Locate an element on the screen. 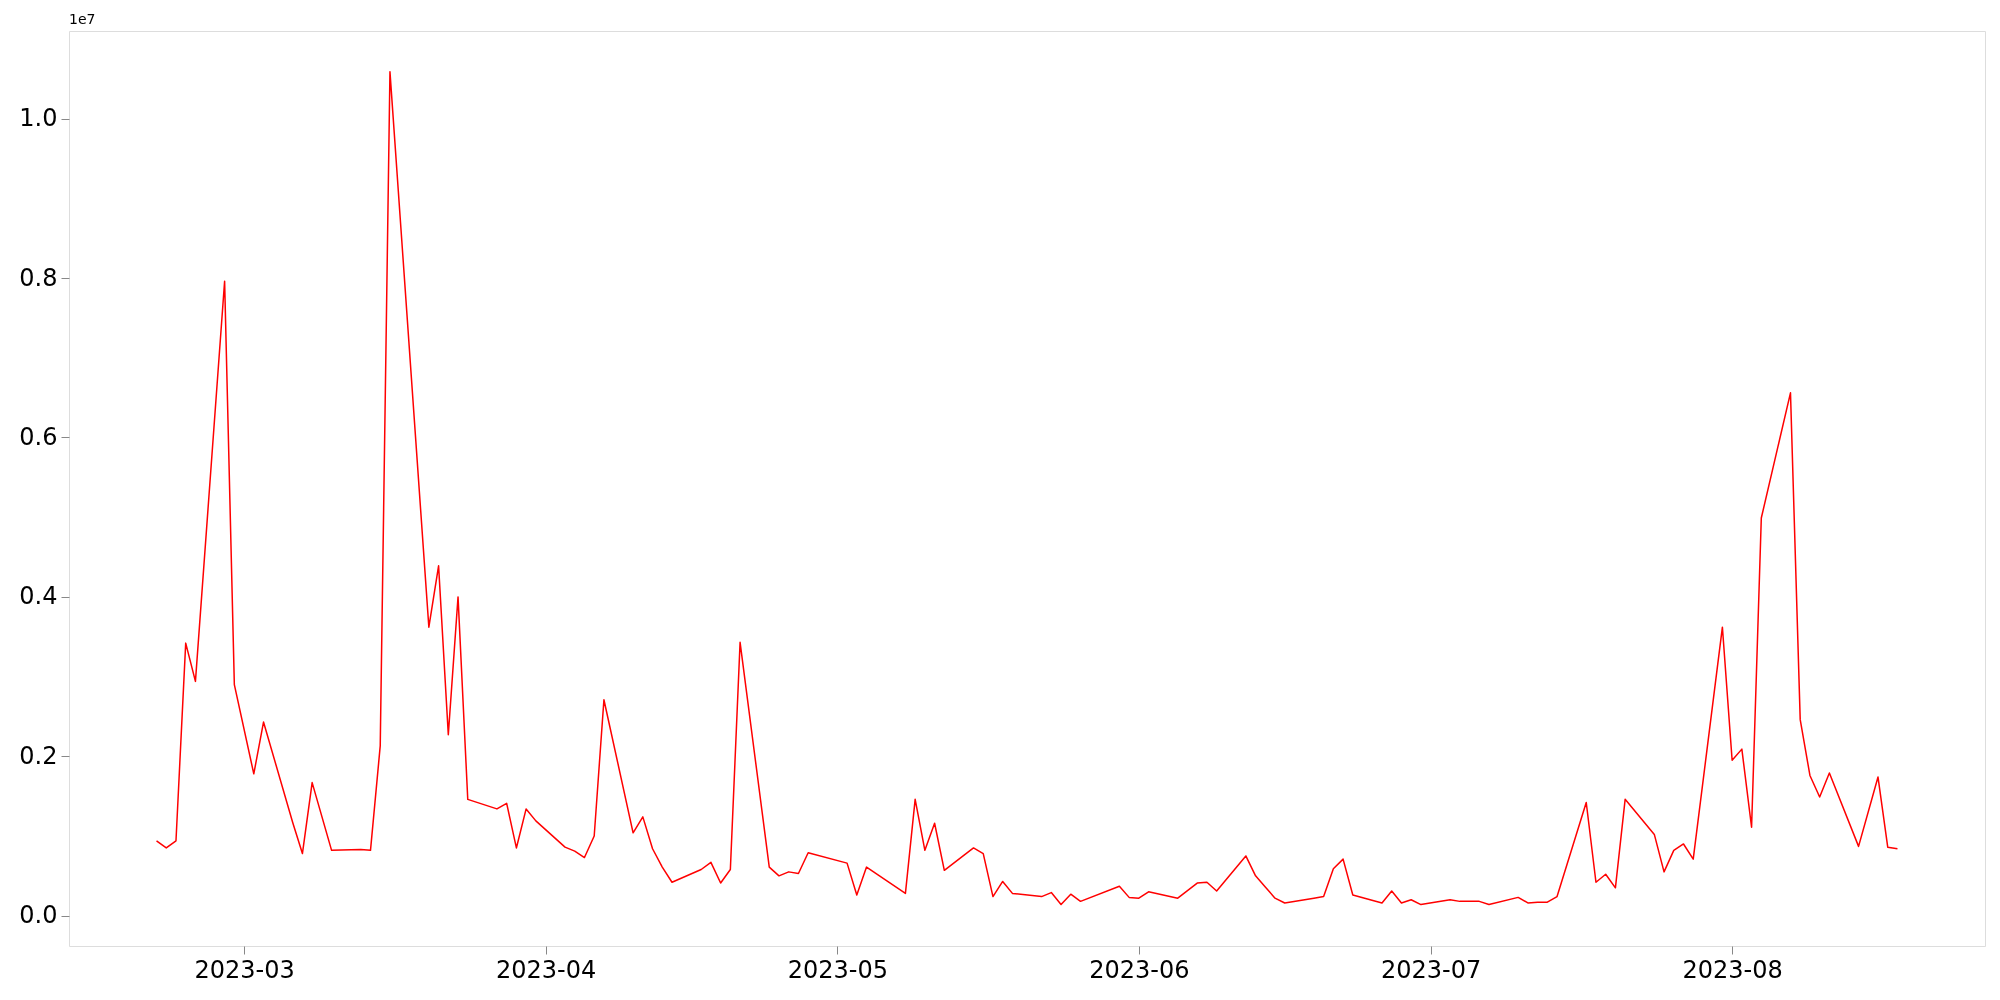 This screenshot has height=1000, width=2000. text: 1e7 is located at coordinates (82, 19).